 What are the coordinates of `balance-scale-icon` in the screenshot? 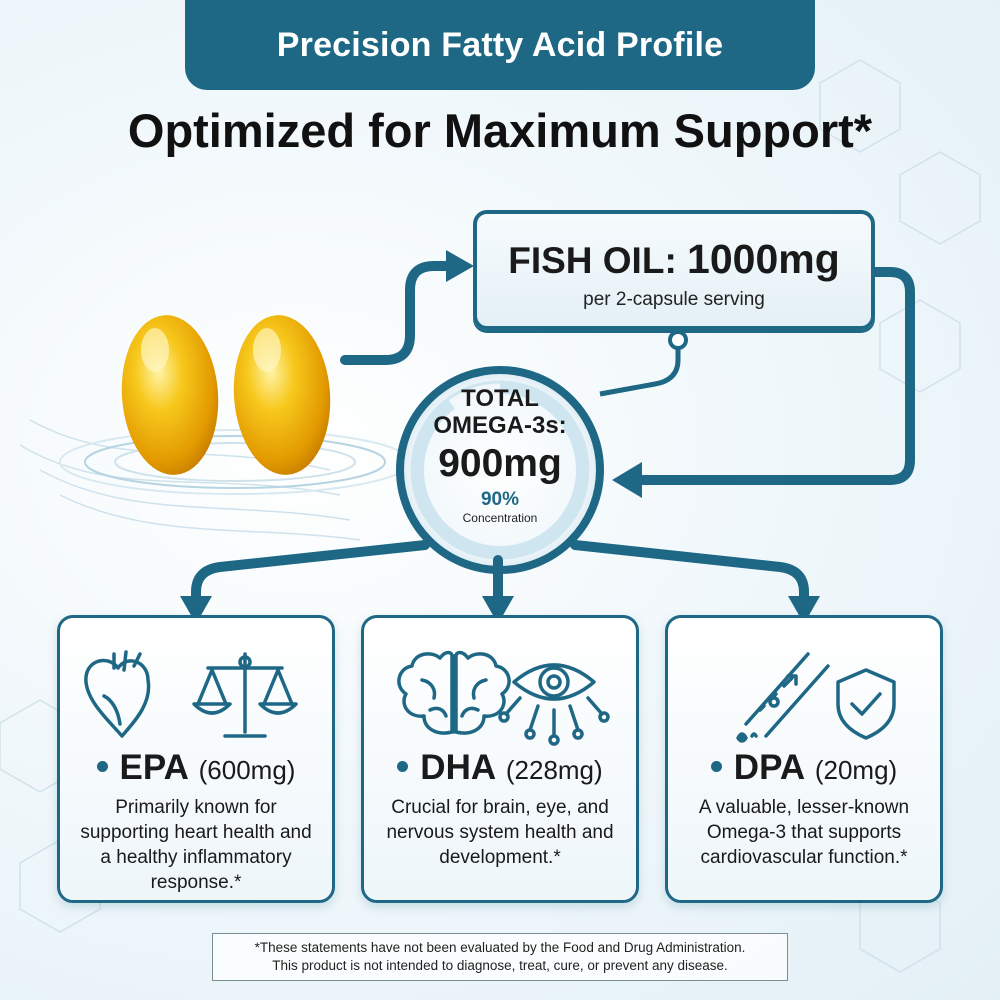 It's located at (245, 695).